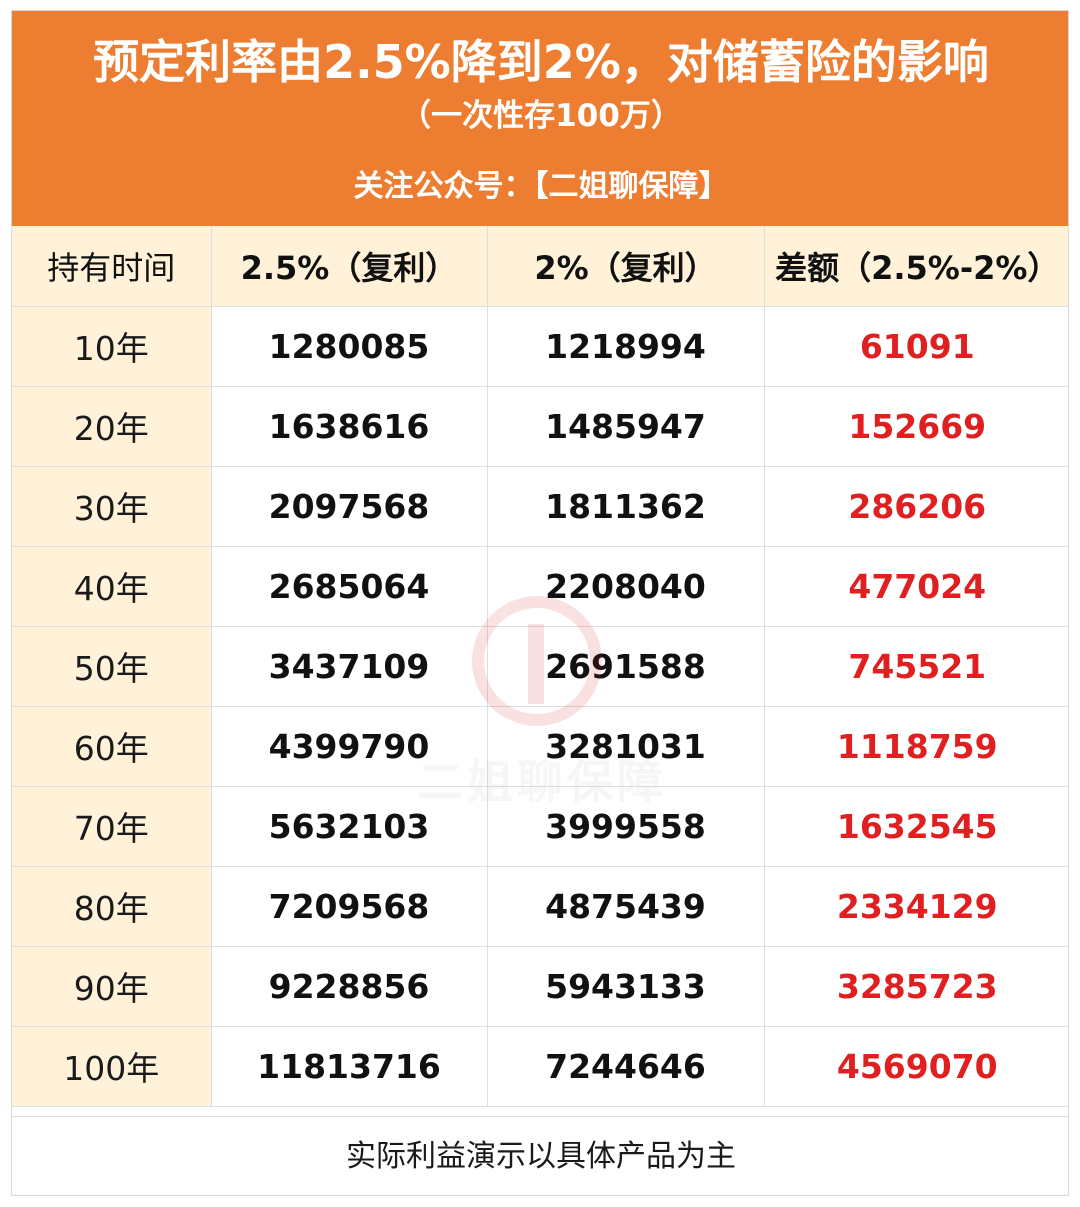 This screenshot has height=1207, width=1080. I want to click on table-row: 90年 9228856 5943133 3285723, so click(540, 986).